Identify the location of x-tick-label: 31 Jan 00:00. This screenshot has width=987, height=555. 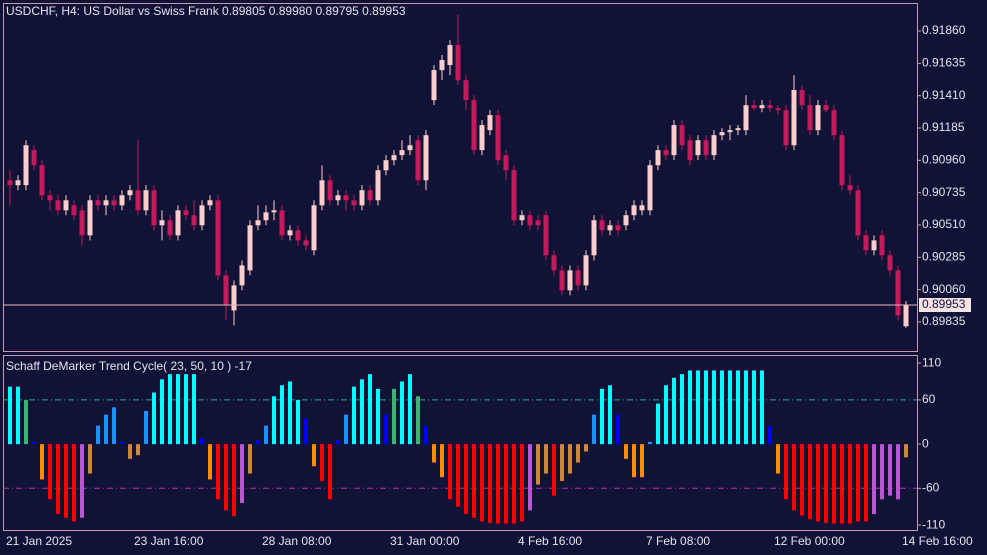
(425, 541).